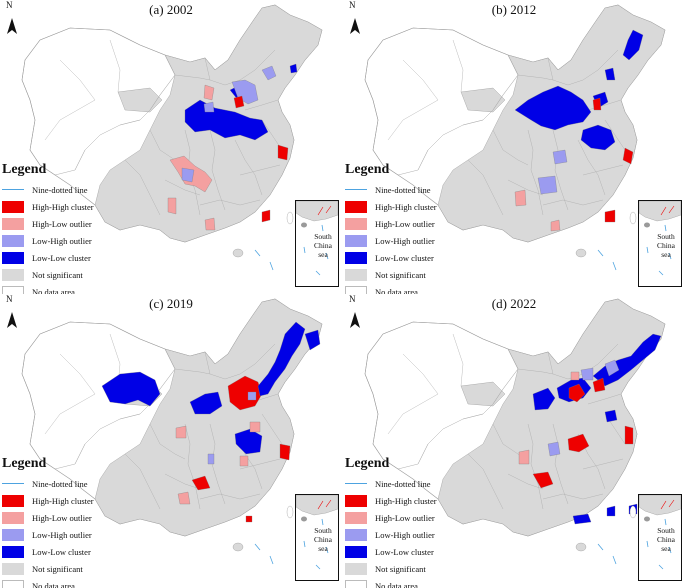 Image resolution: width=685 pixels, height=588 pixels. I want to click on panel-title: (a) 2002, so click(171, 9).